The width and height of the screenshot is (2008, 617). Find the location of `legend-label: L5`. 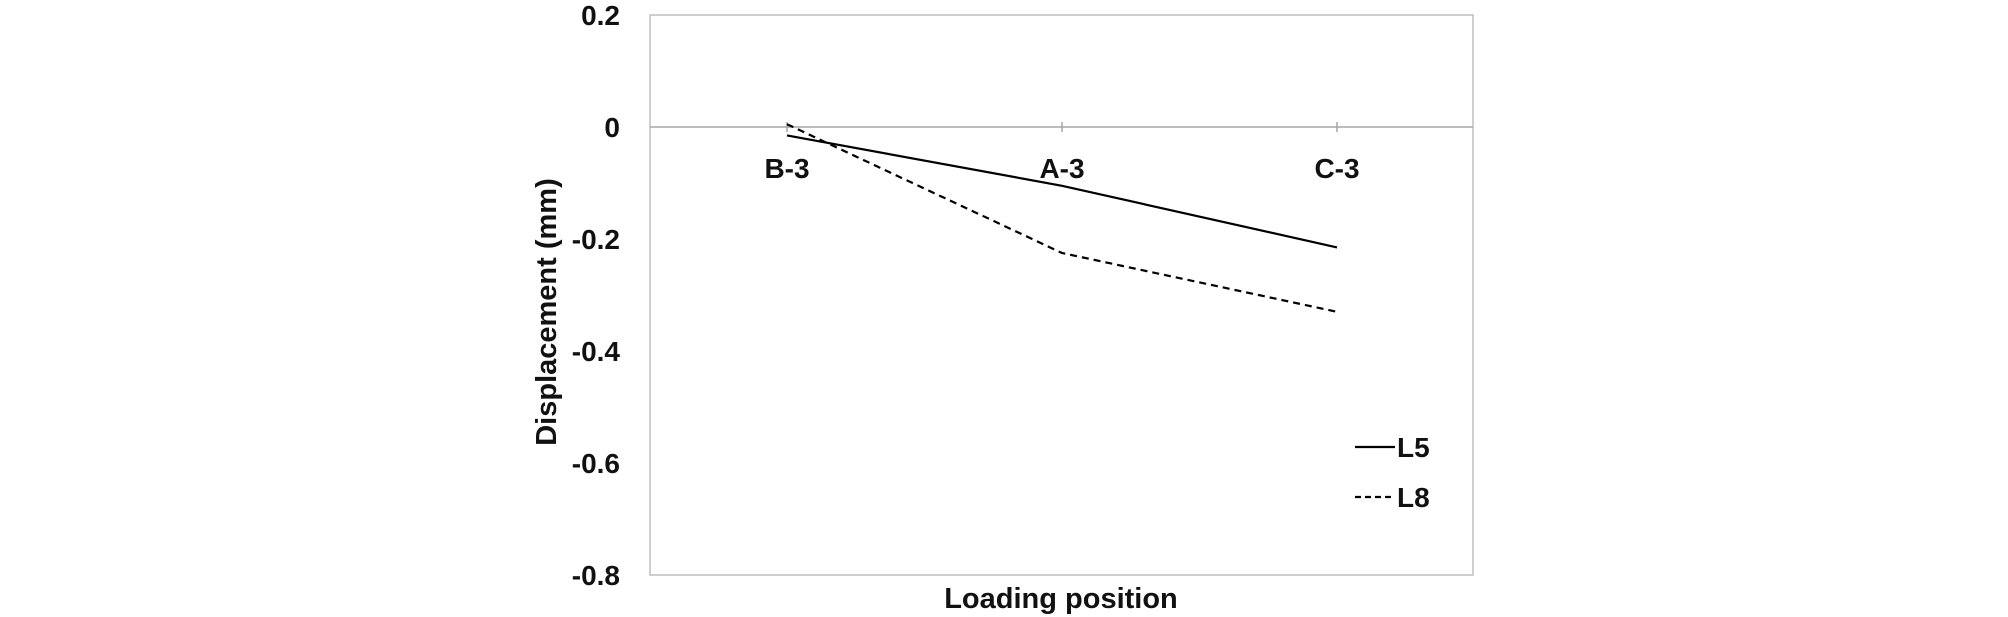

legend-label: L5 is located at coordinates (1413, 447).